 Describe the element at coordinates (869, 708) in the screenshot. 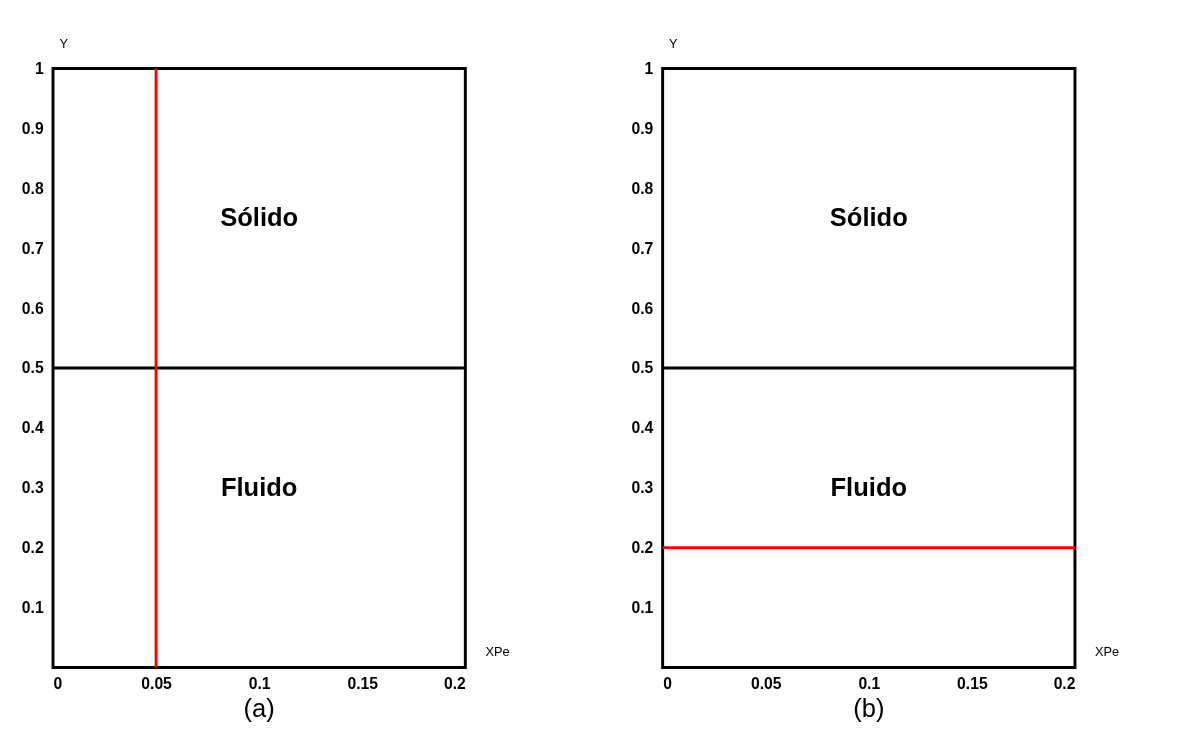

I see `text: (b)` at that location.